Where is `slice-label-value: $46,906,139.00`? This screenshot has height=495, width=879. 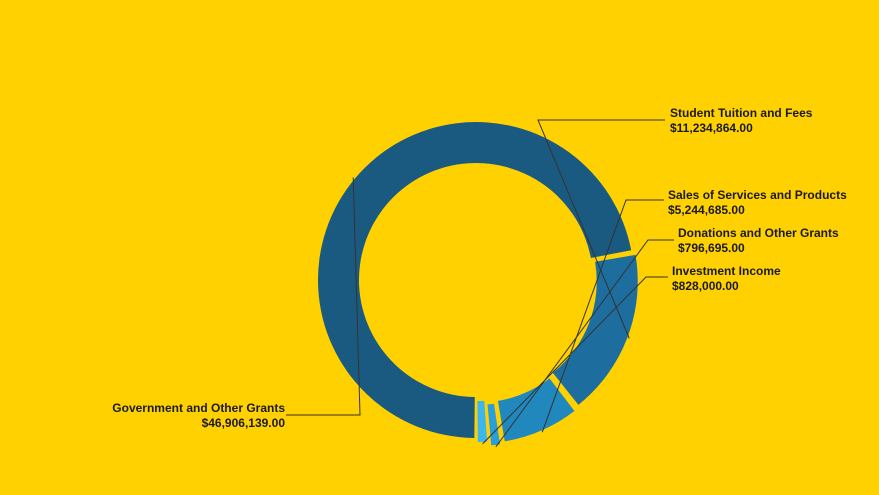 slice-label-value: $46,906,139.00 is located at coordinates (244, 423).